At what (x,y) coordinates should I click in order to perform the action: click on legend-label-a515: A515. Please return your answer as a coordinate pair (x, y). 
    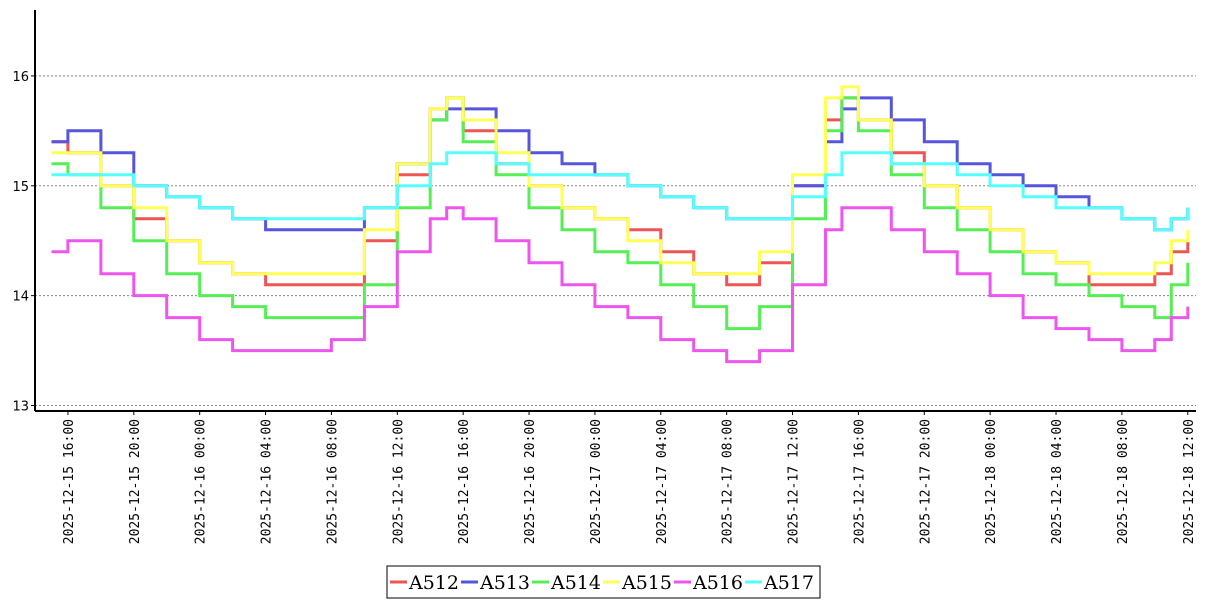
    Looking at the image, I should click on (646, 583).